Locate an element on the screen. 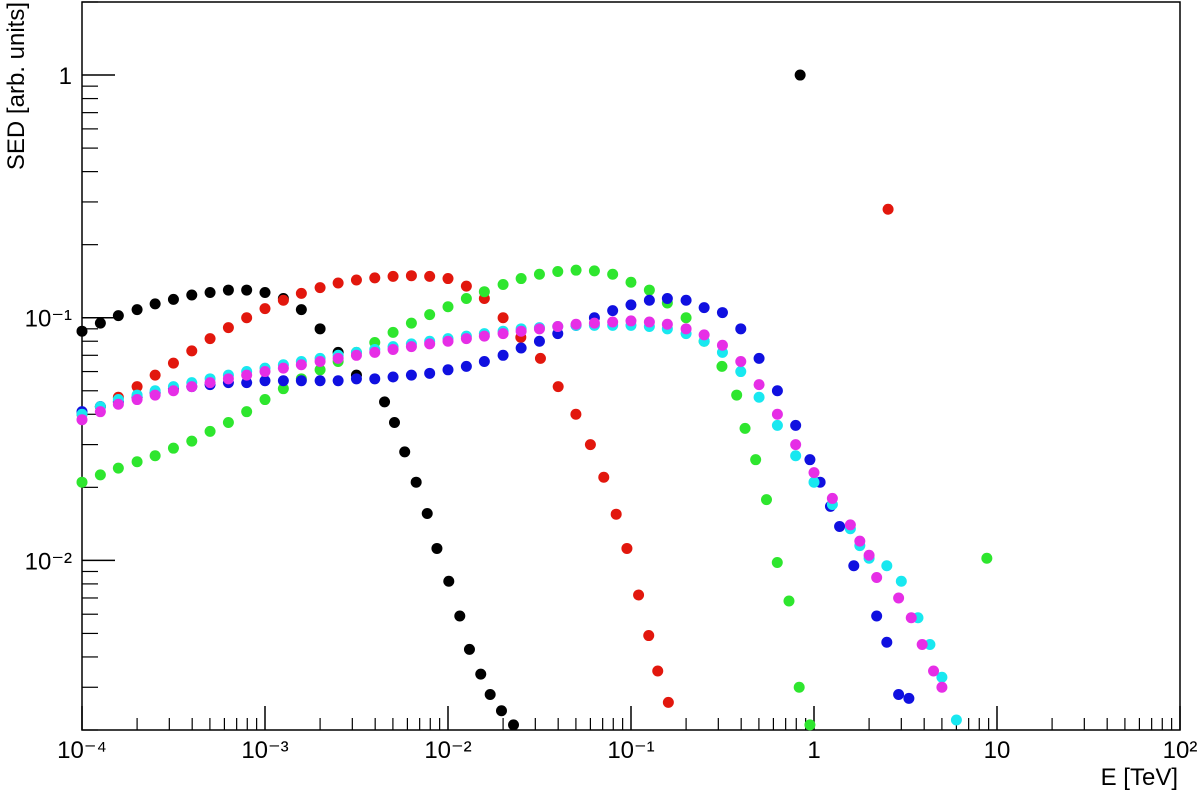 This screenshot has width=1200, height=797. y-axis-label: SED [arb. units] is located at coordinates (16, 86).